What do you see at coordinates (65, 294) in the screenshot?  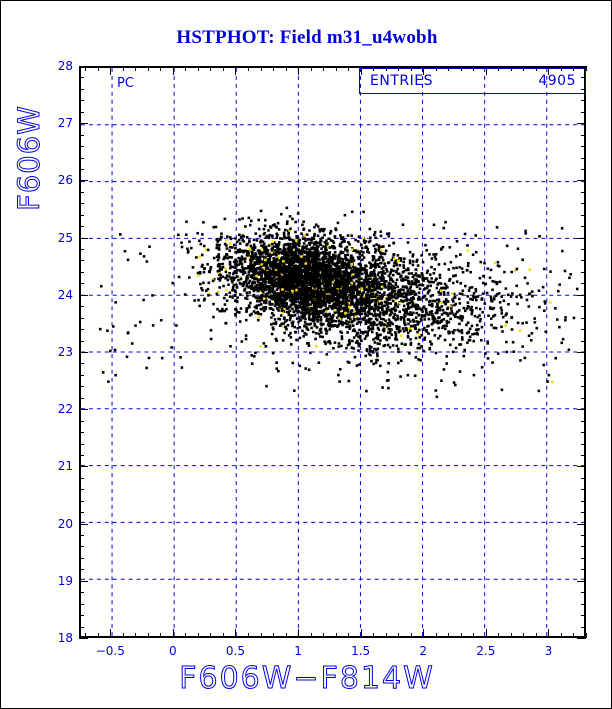 I see `y-tick-label: 24` at bounding box center [65, 294].